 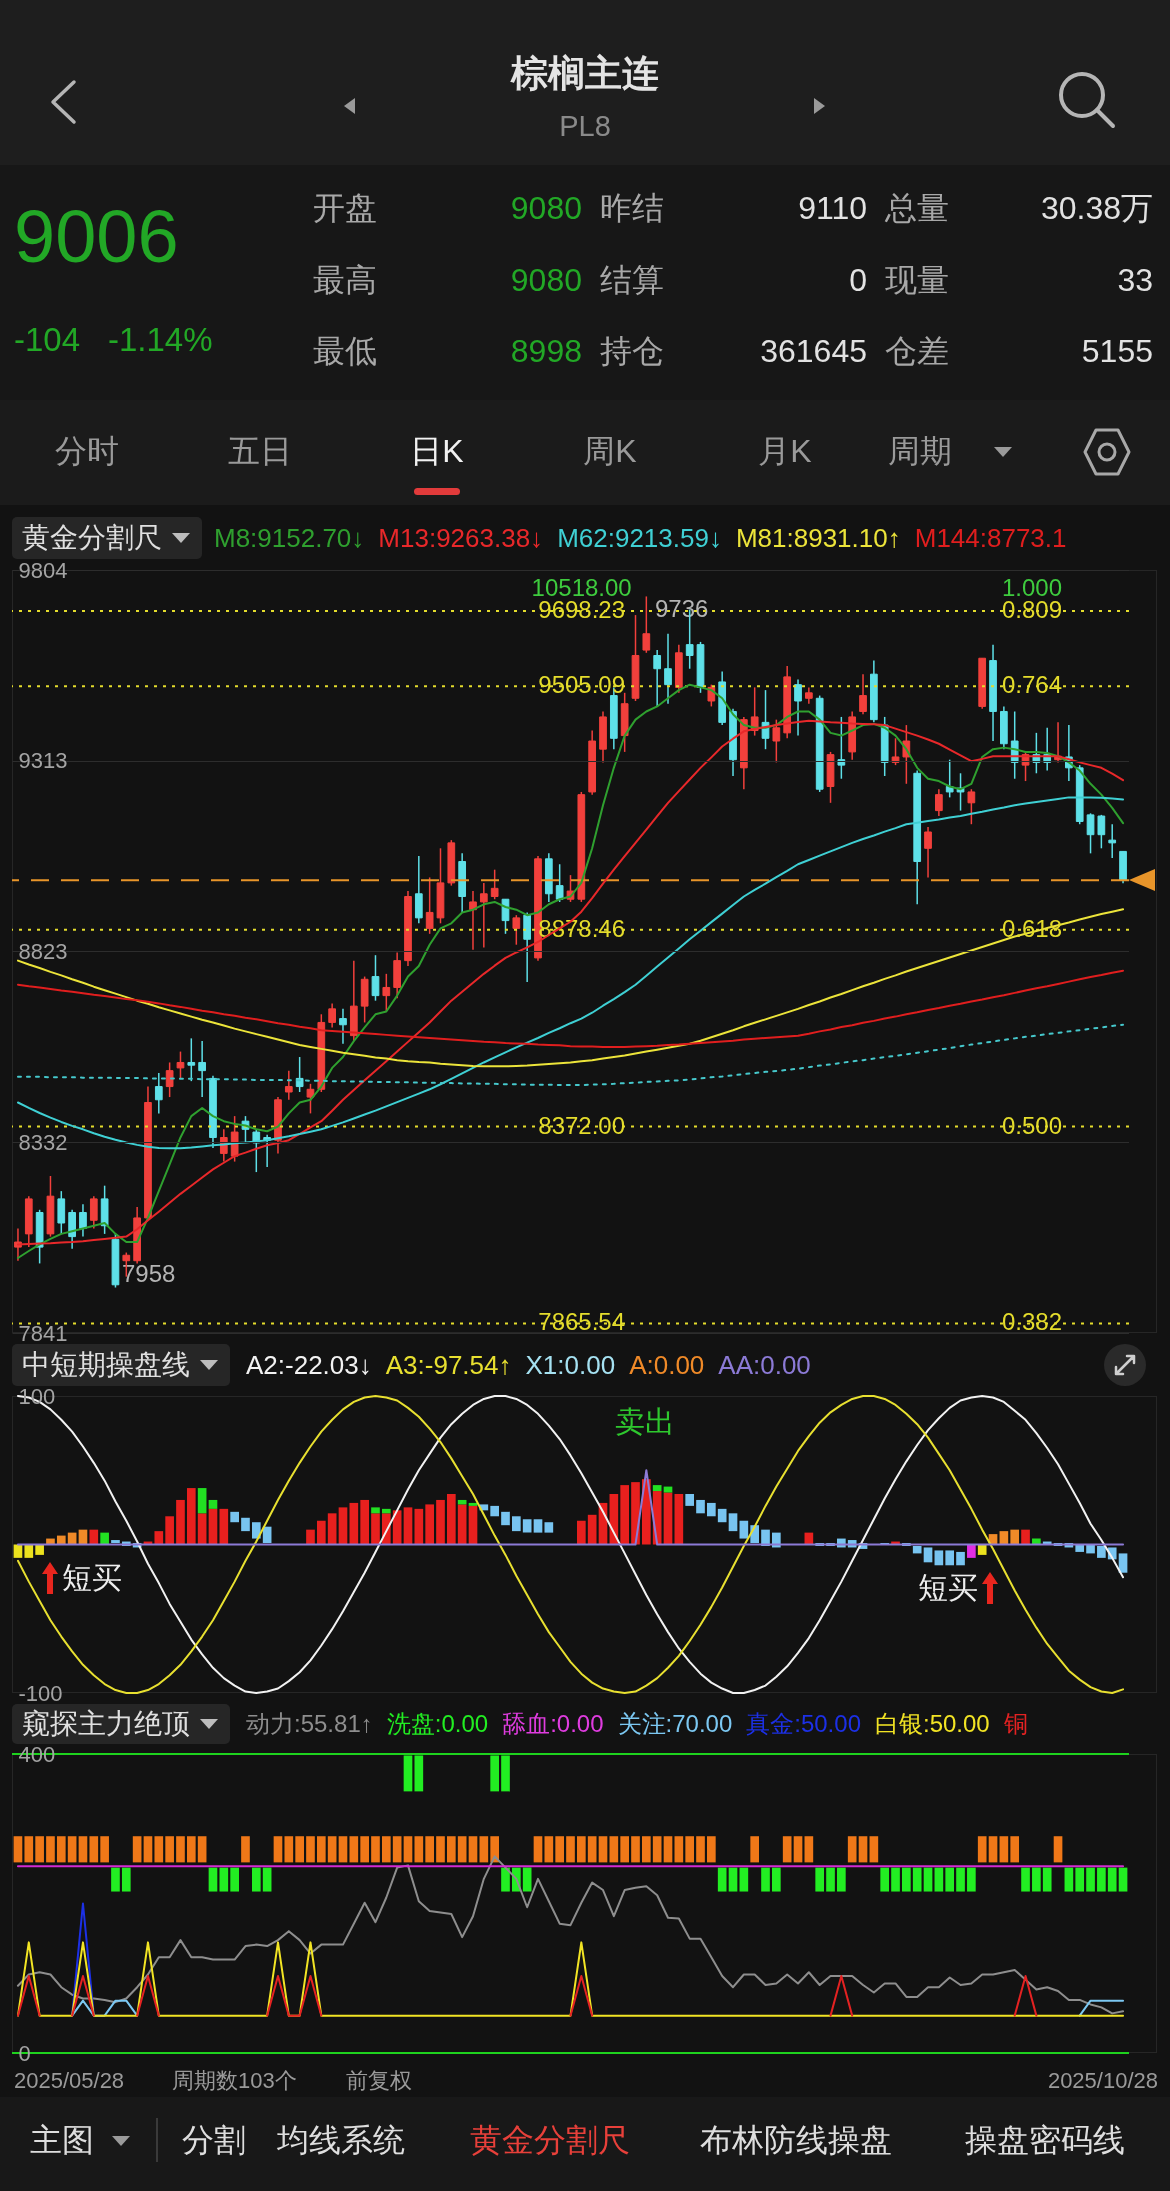 I want to click on text: M8:9152.70↓, so click(x=289, y=538).